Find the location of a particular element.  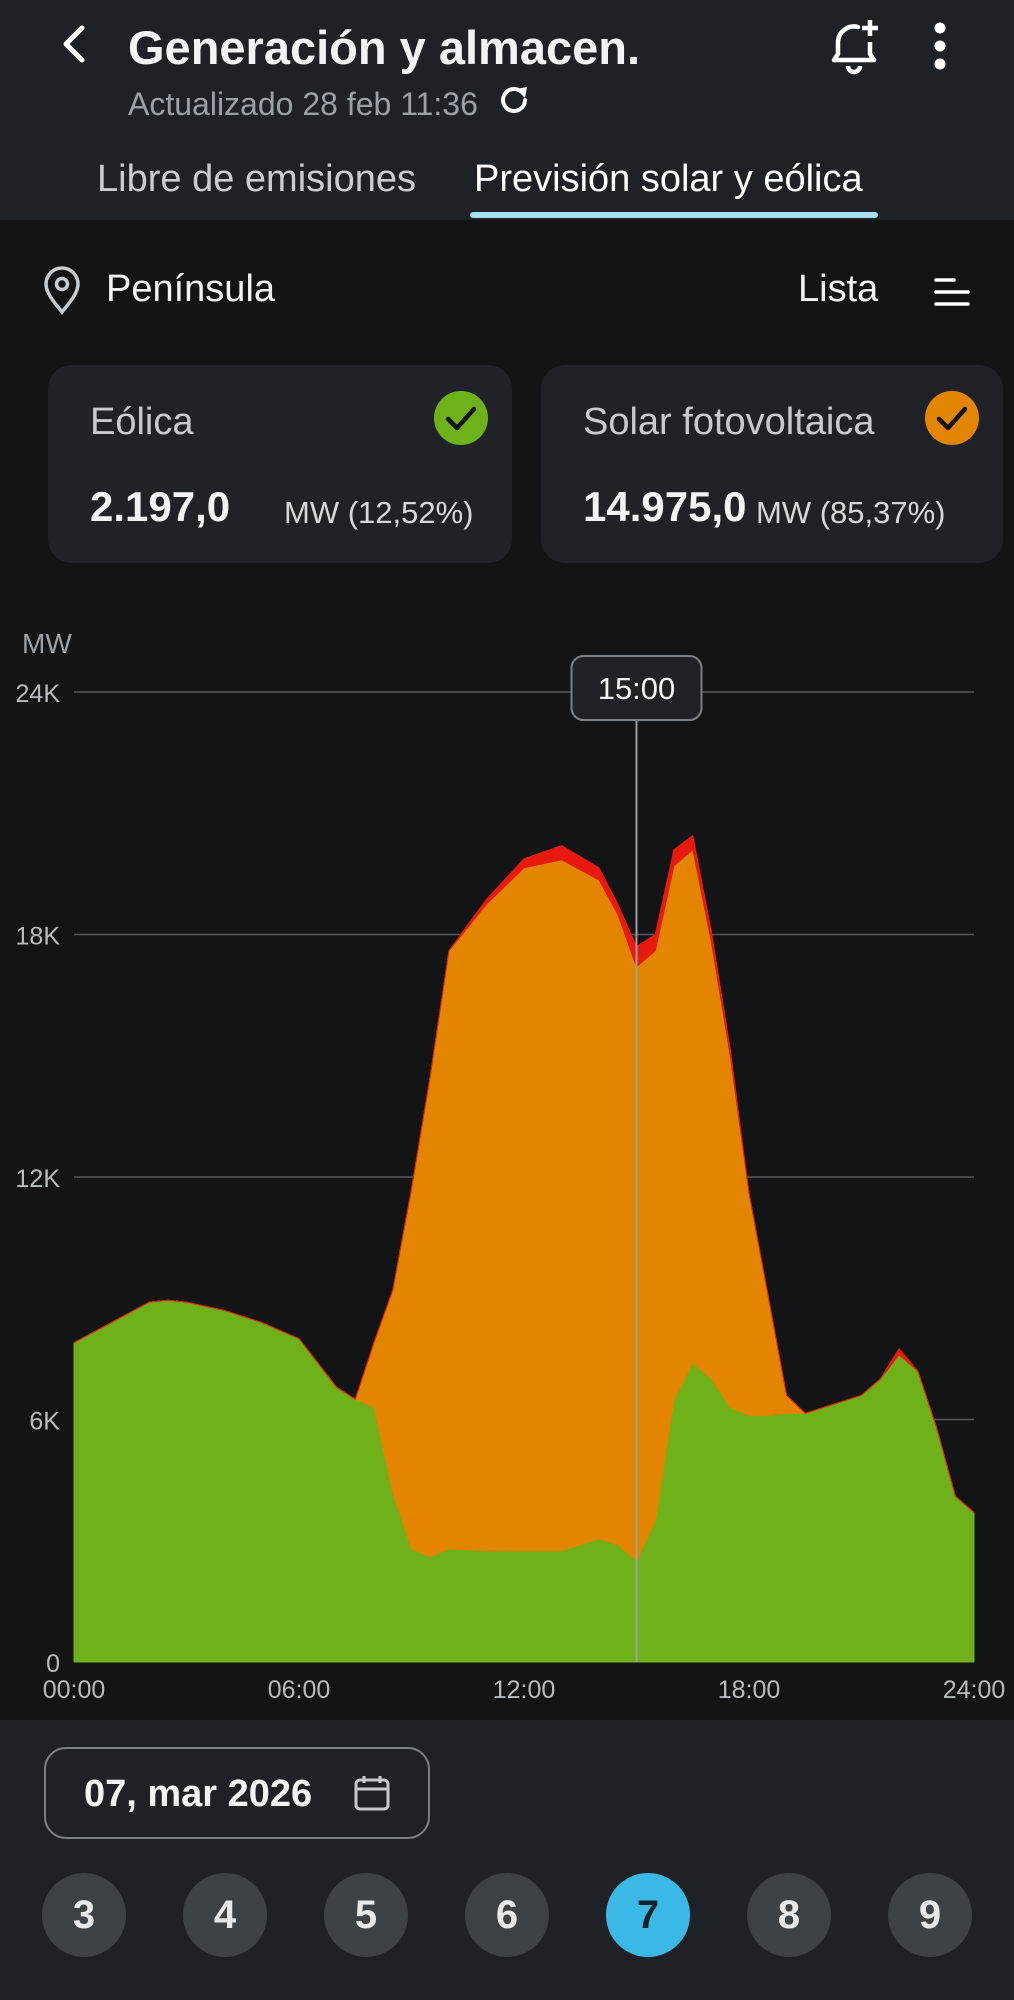

back-arrow-icon is located at coordinates (74, 44).